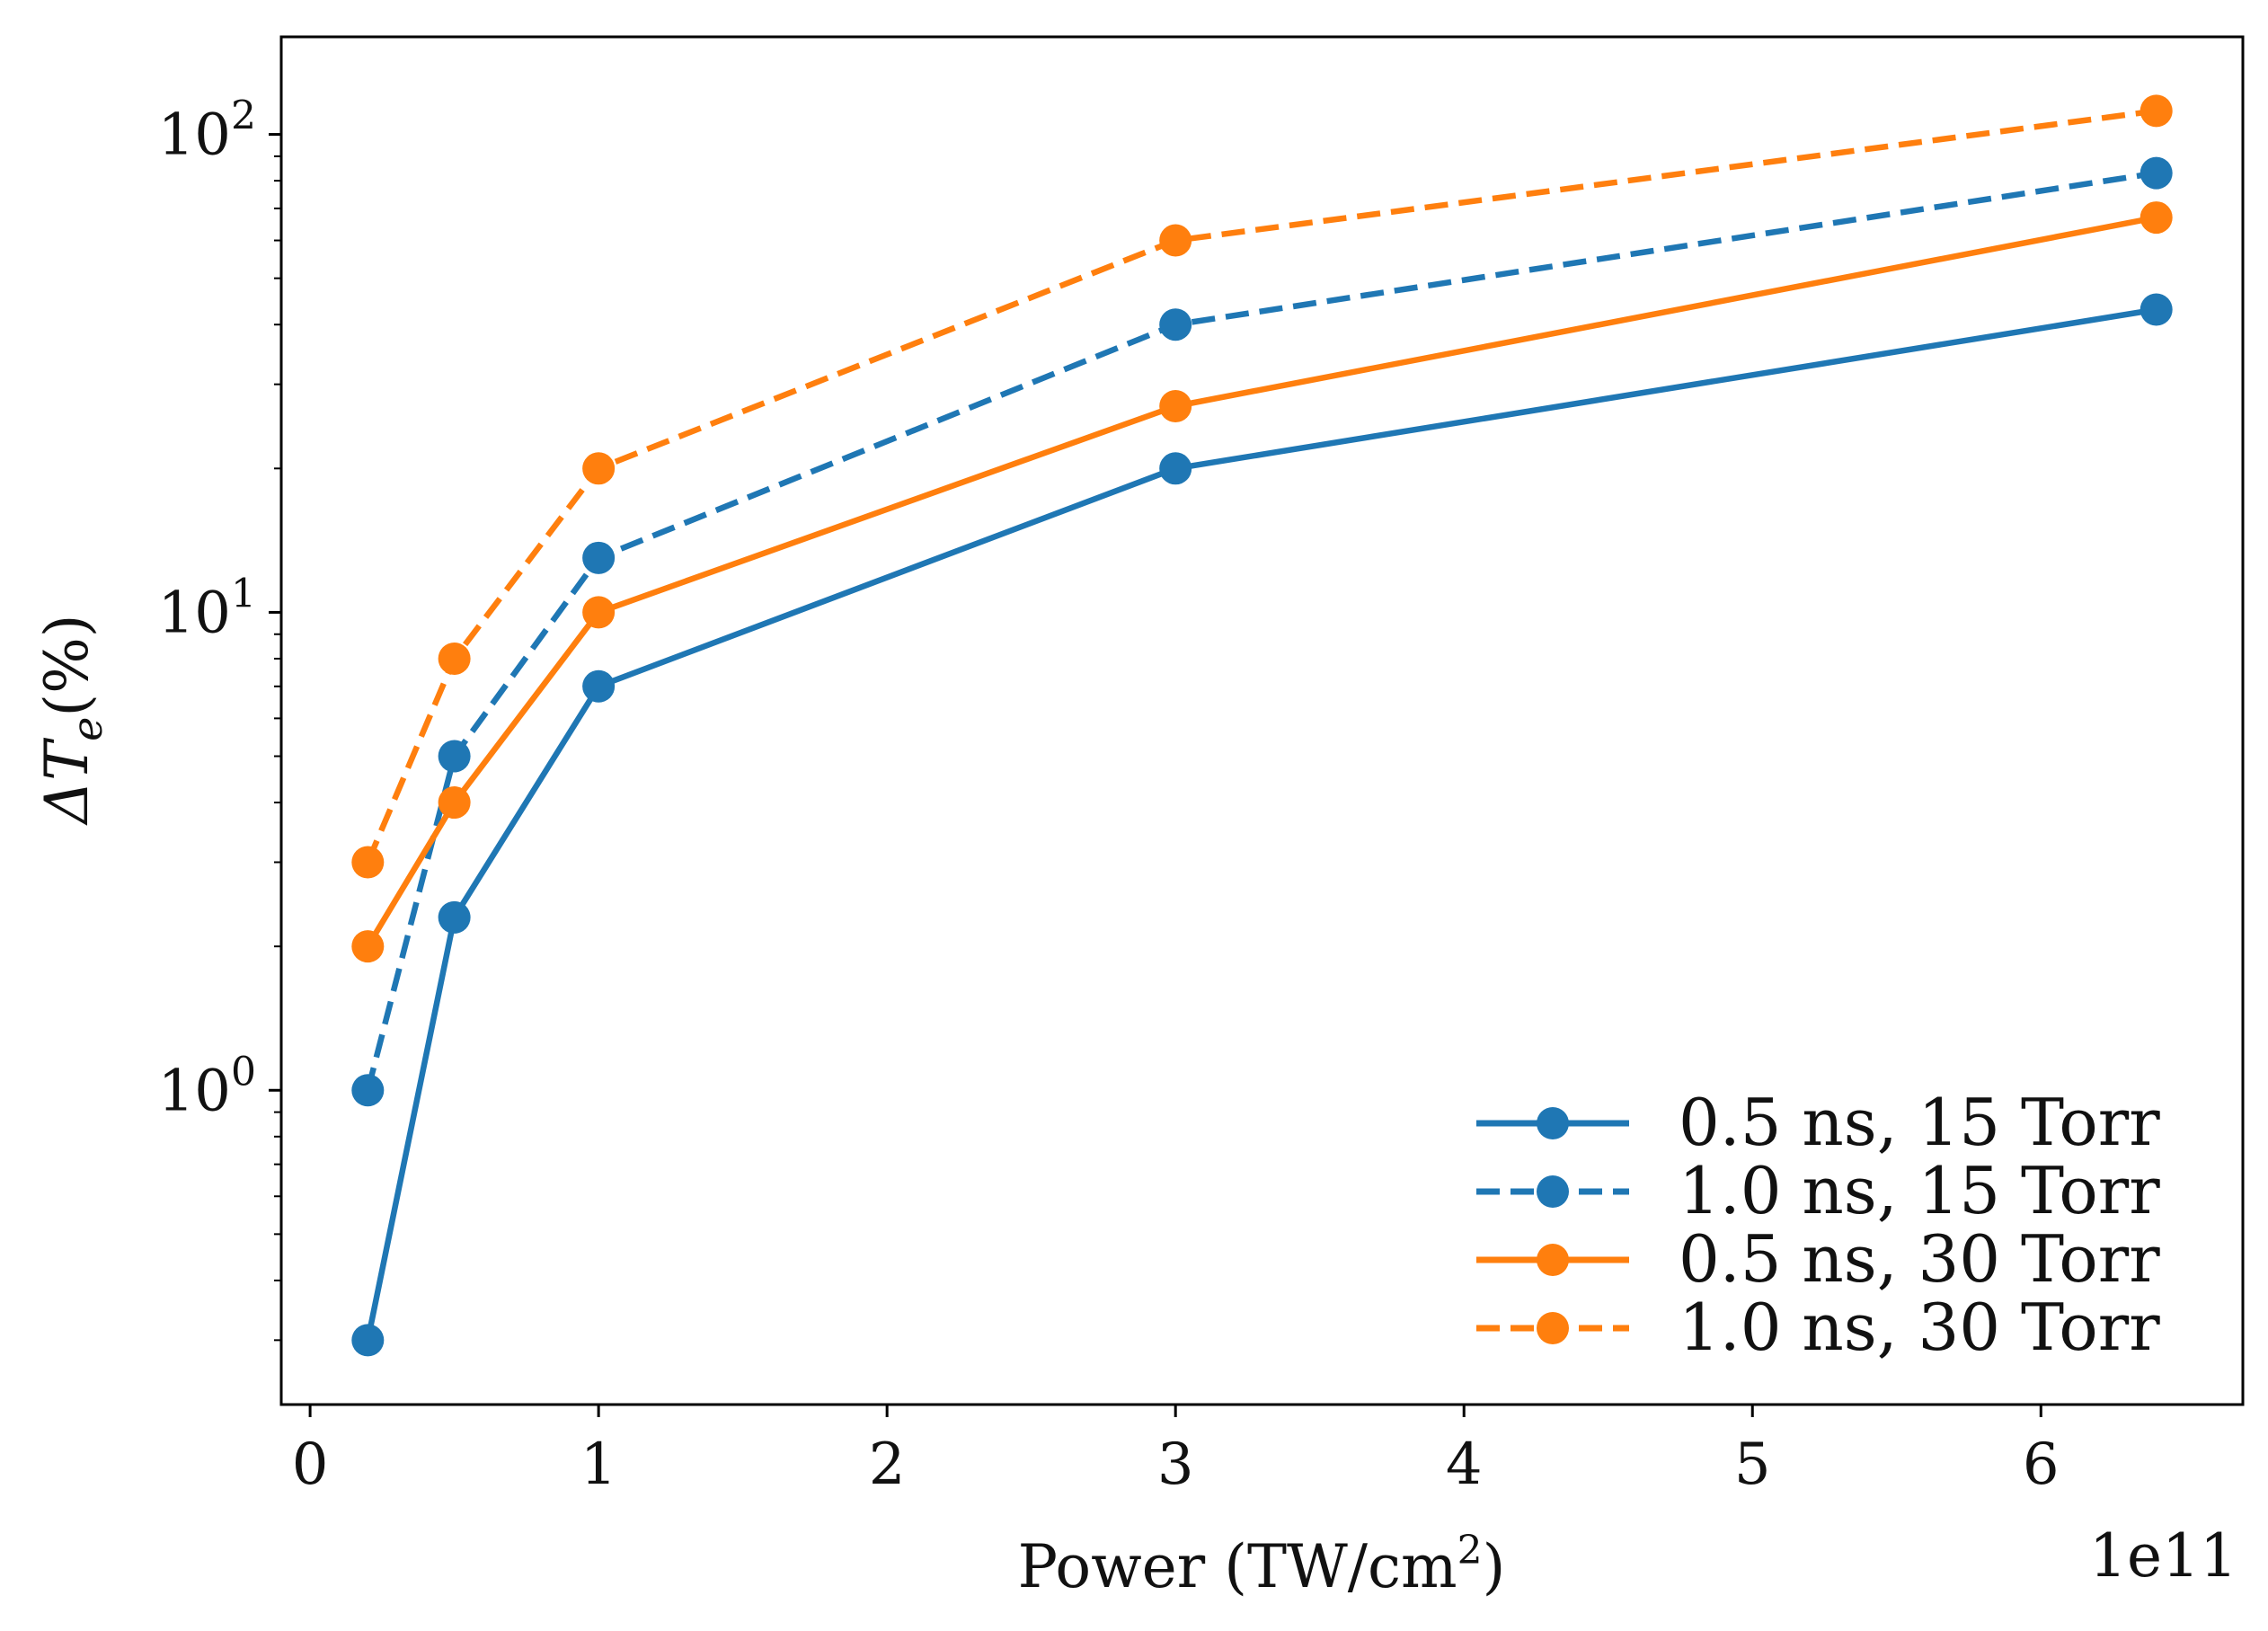 Image resolution: width=2268 pixels, height=1631 pixels. Describe the element at coordinates (1175, 1465) in the screenshot. I see `x-tick-label: 3` at that location.